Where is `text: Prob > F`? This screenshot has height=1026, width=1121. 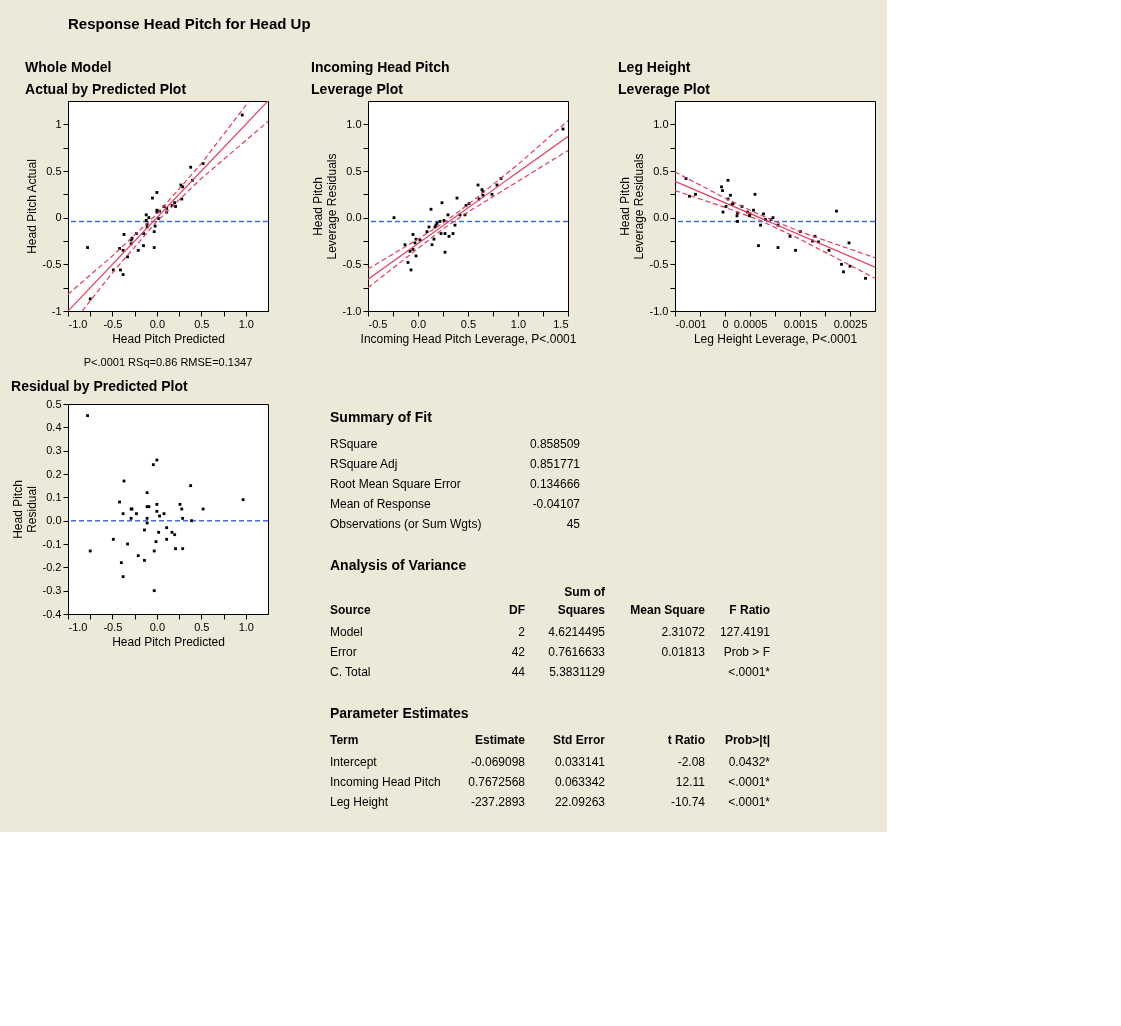 text: Prob > F is located at coordinates (746, 652).